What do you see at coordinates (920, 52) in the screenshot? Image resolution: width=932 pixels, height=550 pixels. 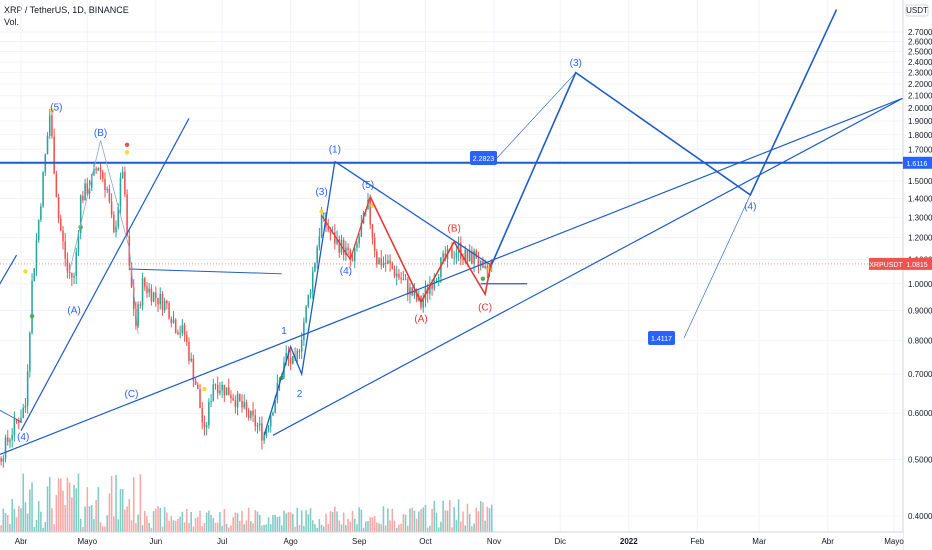 I see `price-tick-label: 2.5000` at bounding box center [920, 52].